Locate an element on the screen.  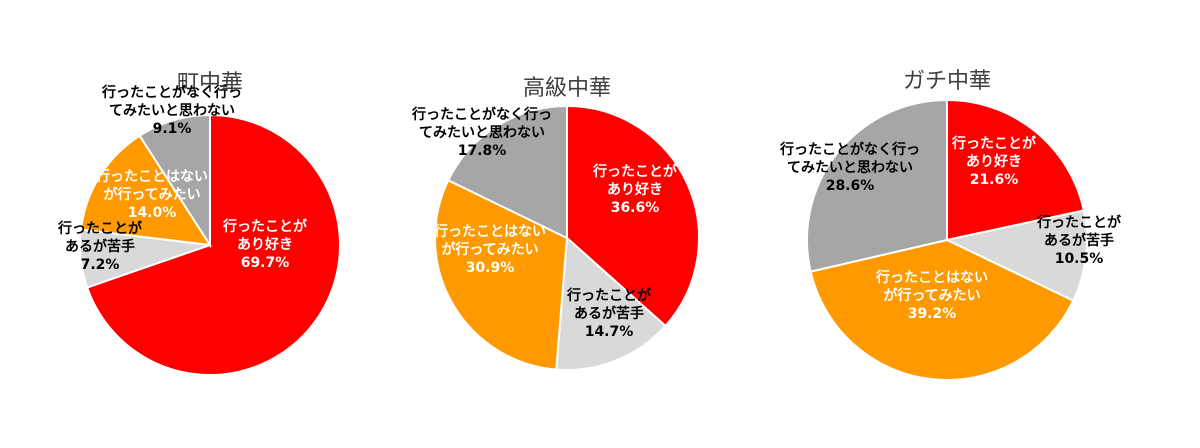
data-label-line: 17.8% is located at coordinates (482, 151).